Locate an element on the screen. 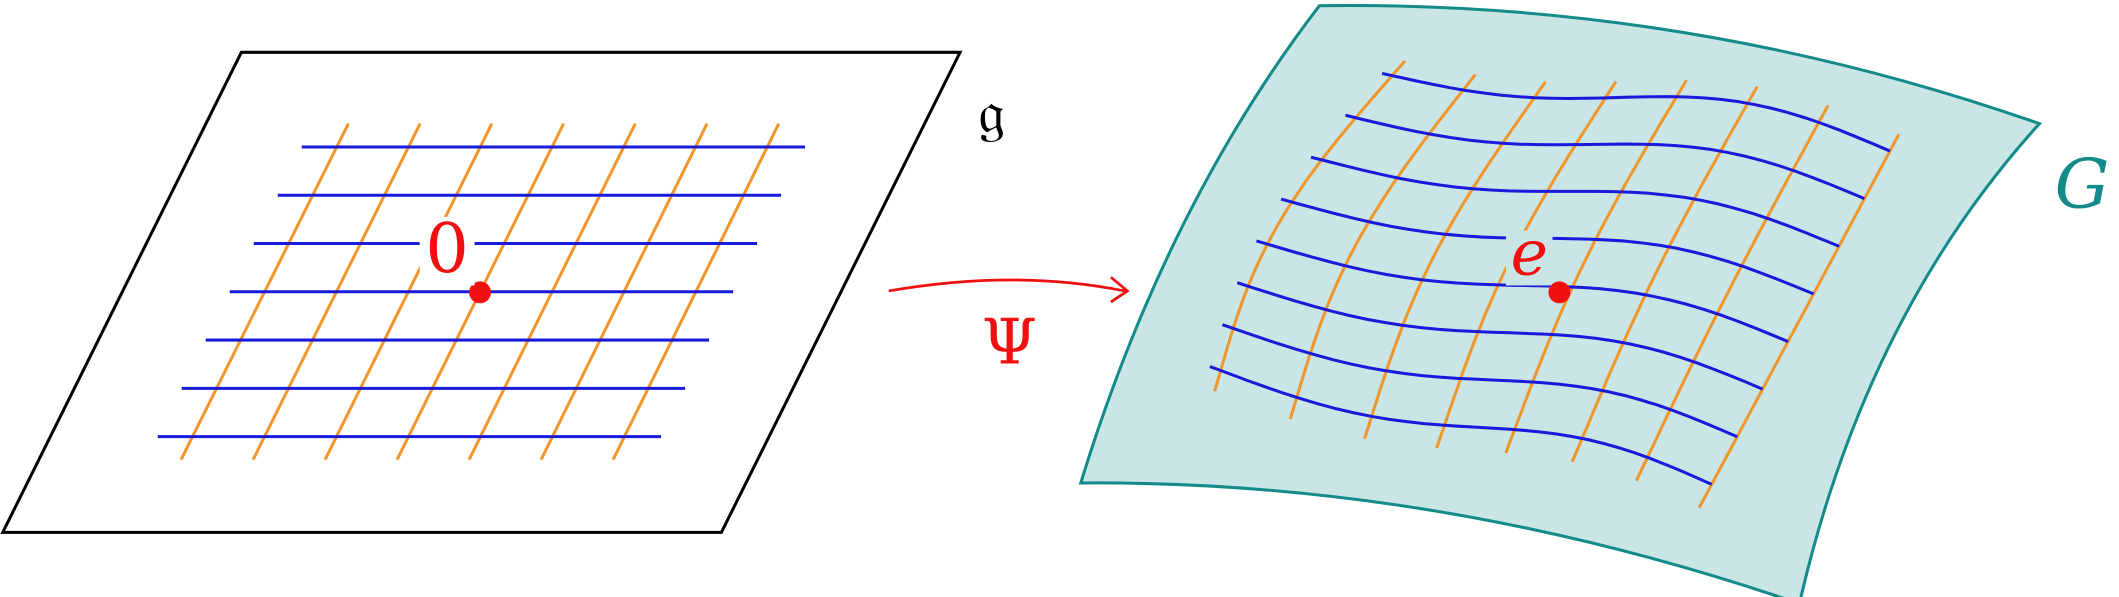  identity-point is located at coordinates (1559, 292).